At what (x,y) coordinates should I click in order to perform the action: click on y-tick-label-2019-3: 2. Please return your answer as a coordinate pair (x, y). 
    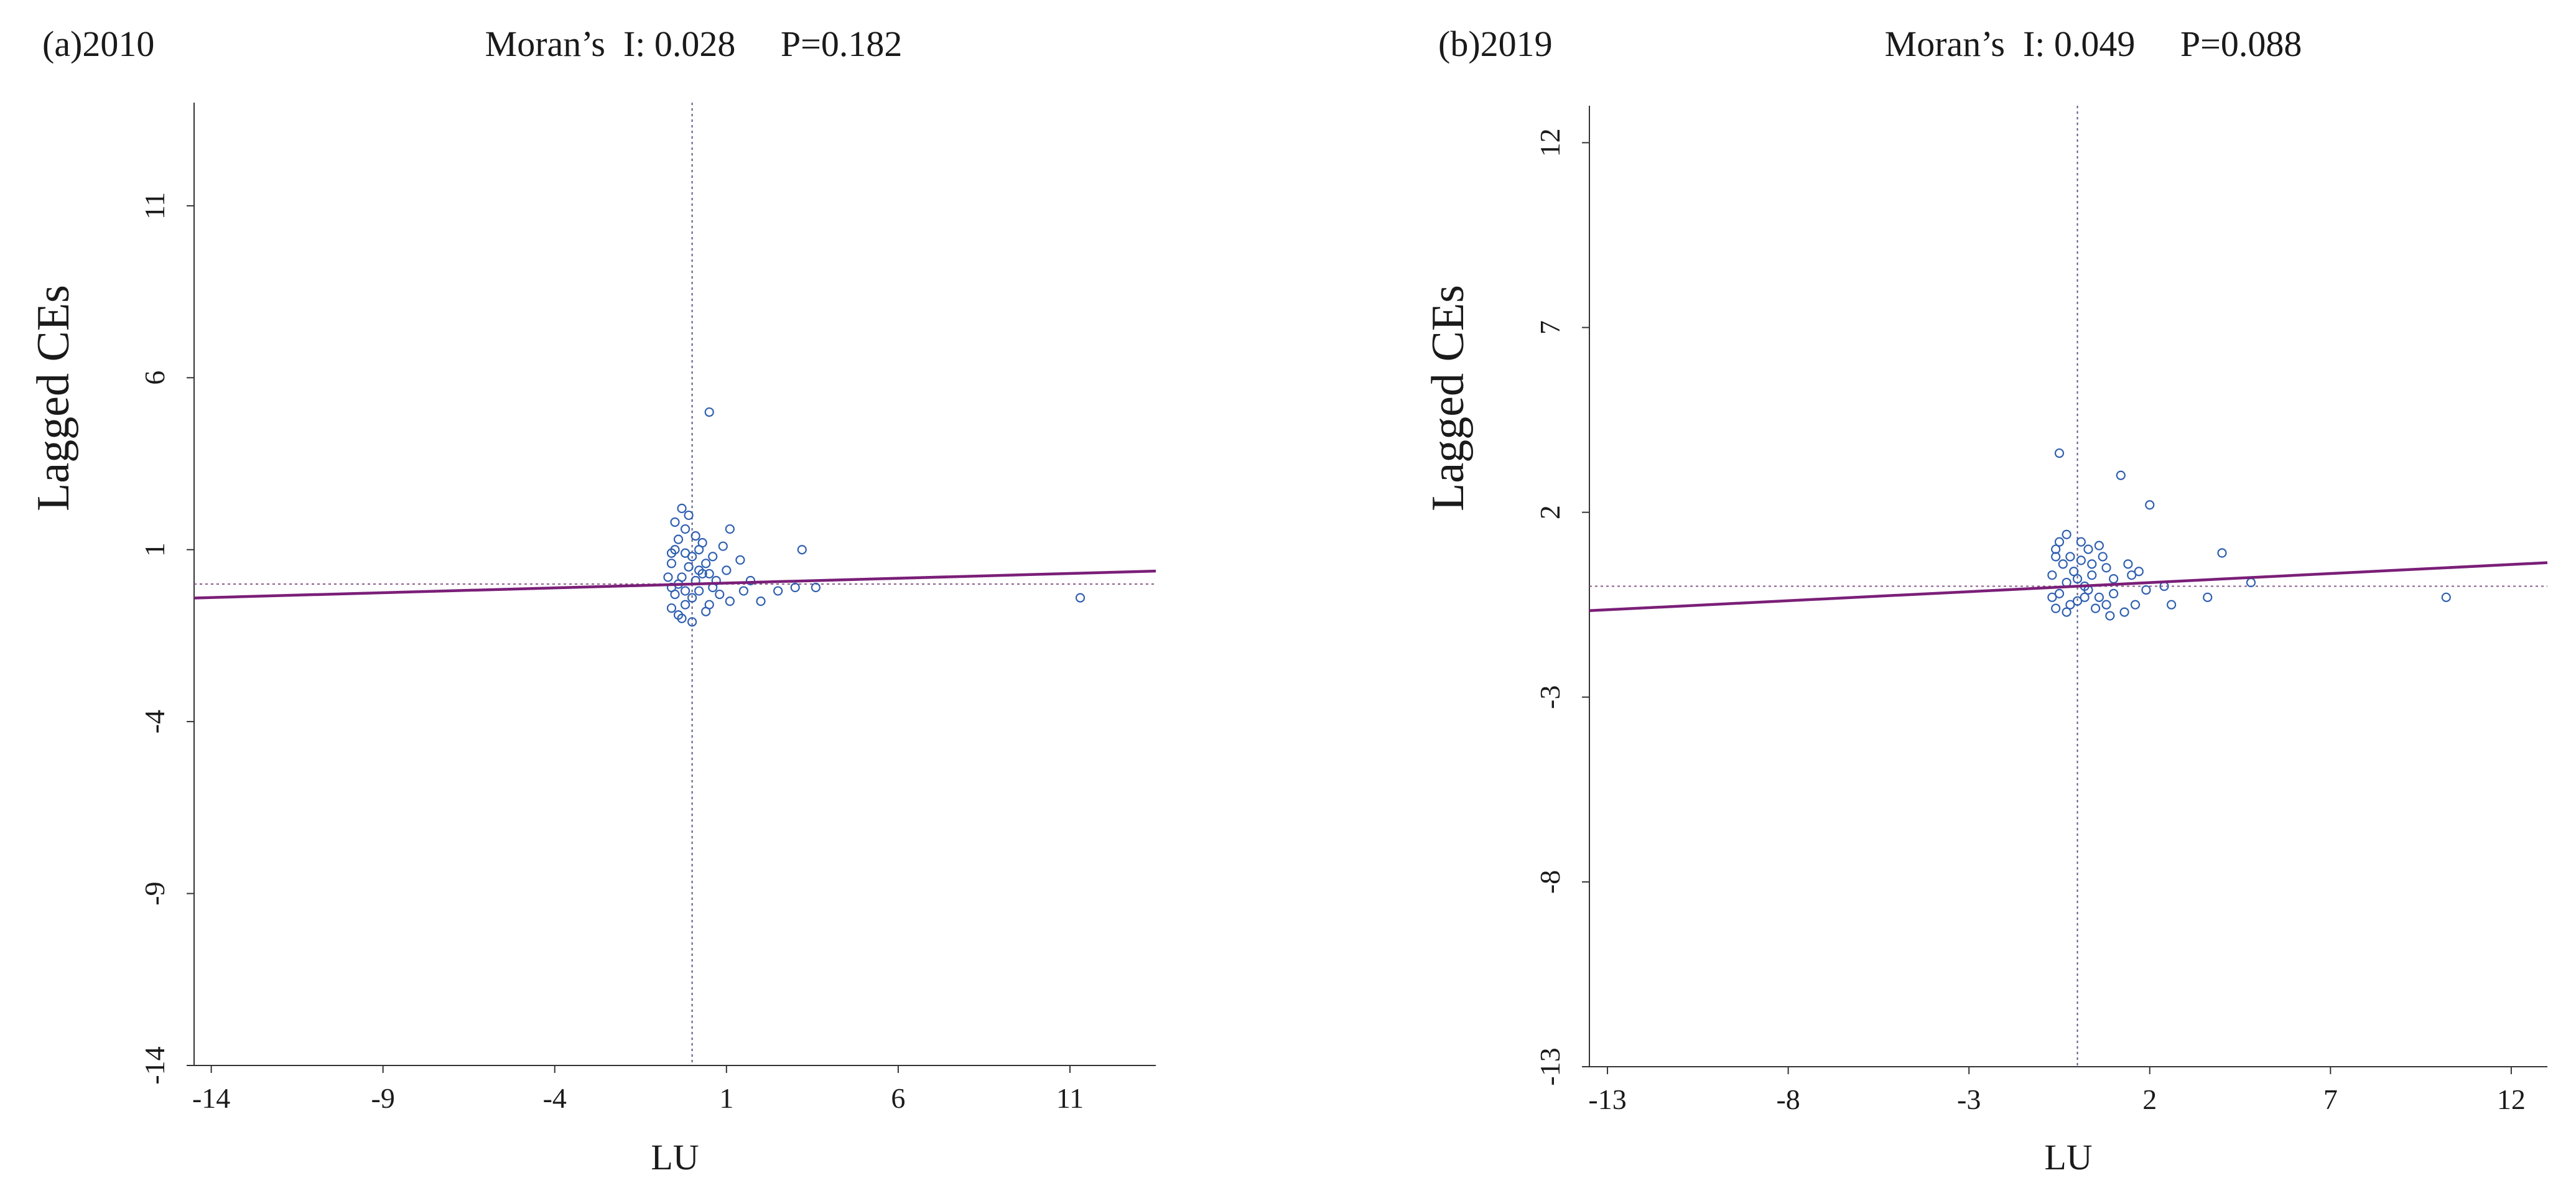
    Looking at the image, I should click on (1550, 512).